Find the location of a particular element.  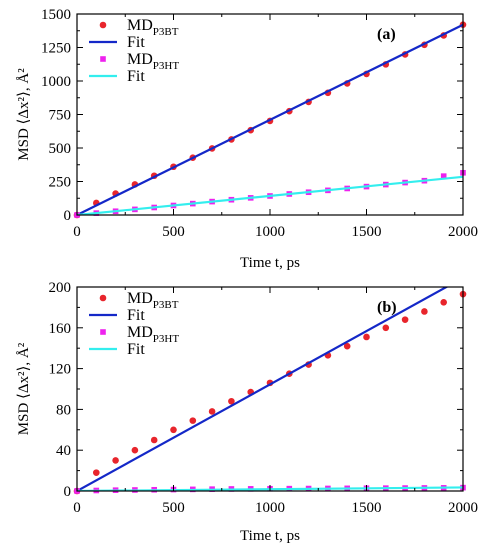

y-tick-label: 160 is located at coordinates (60, 329).